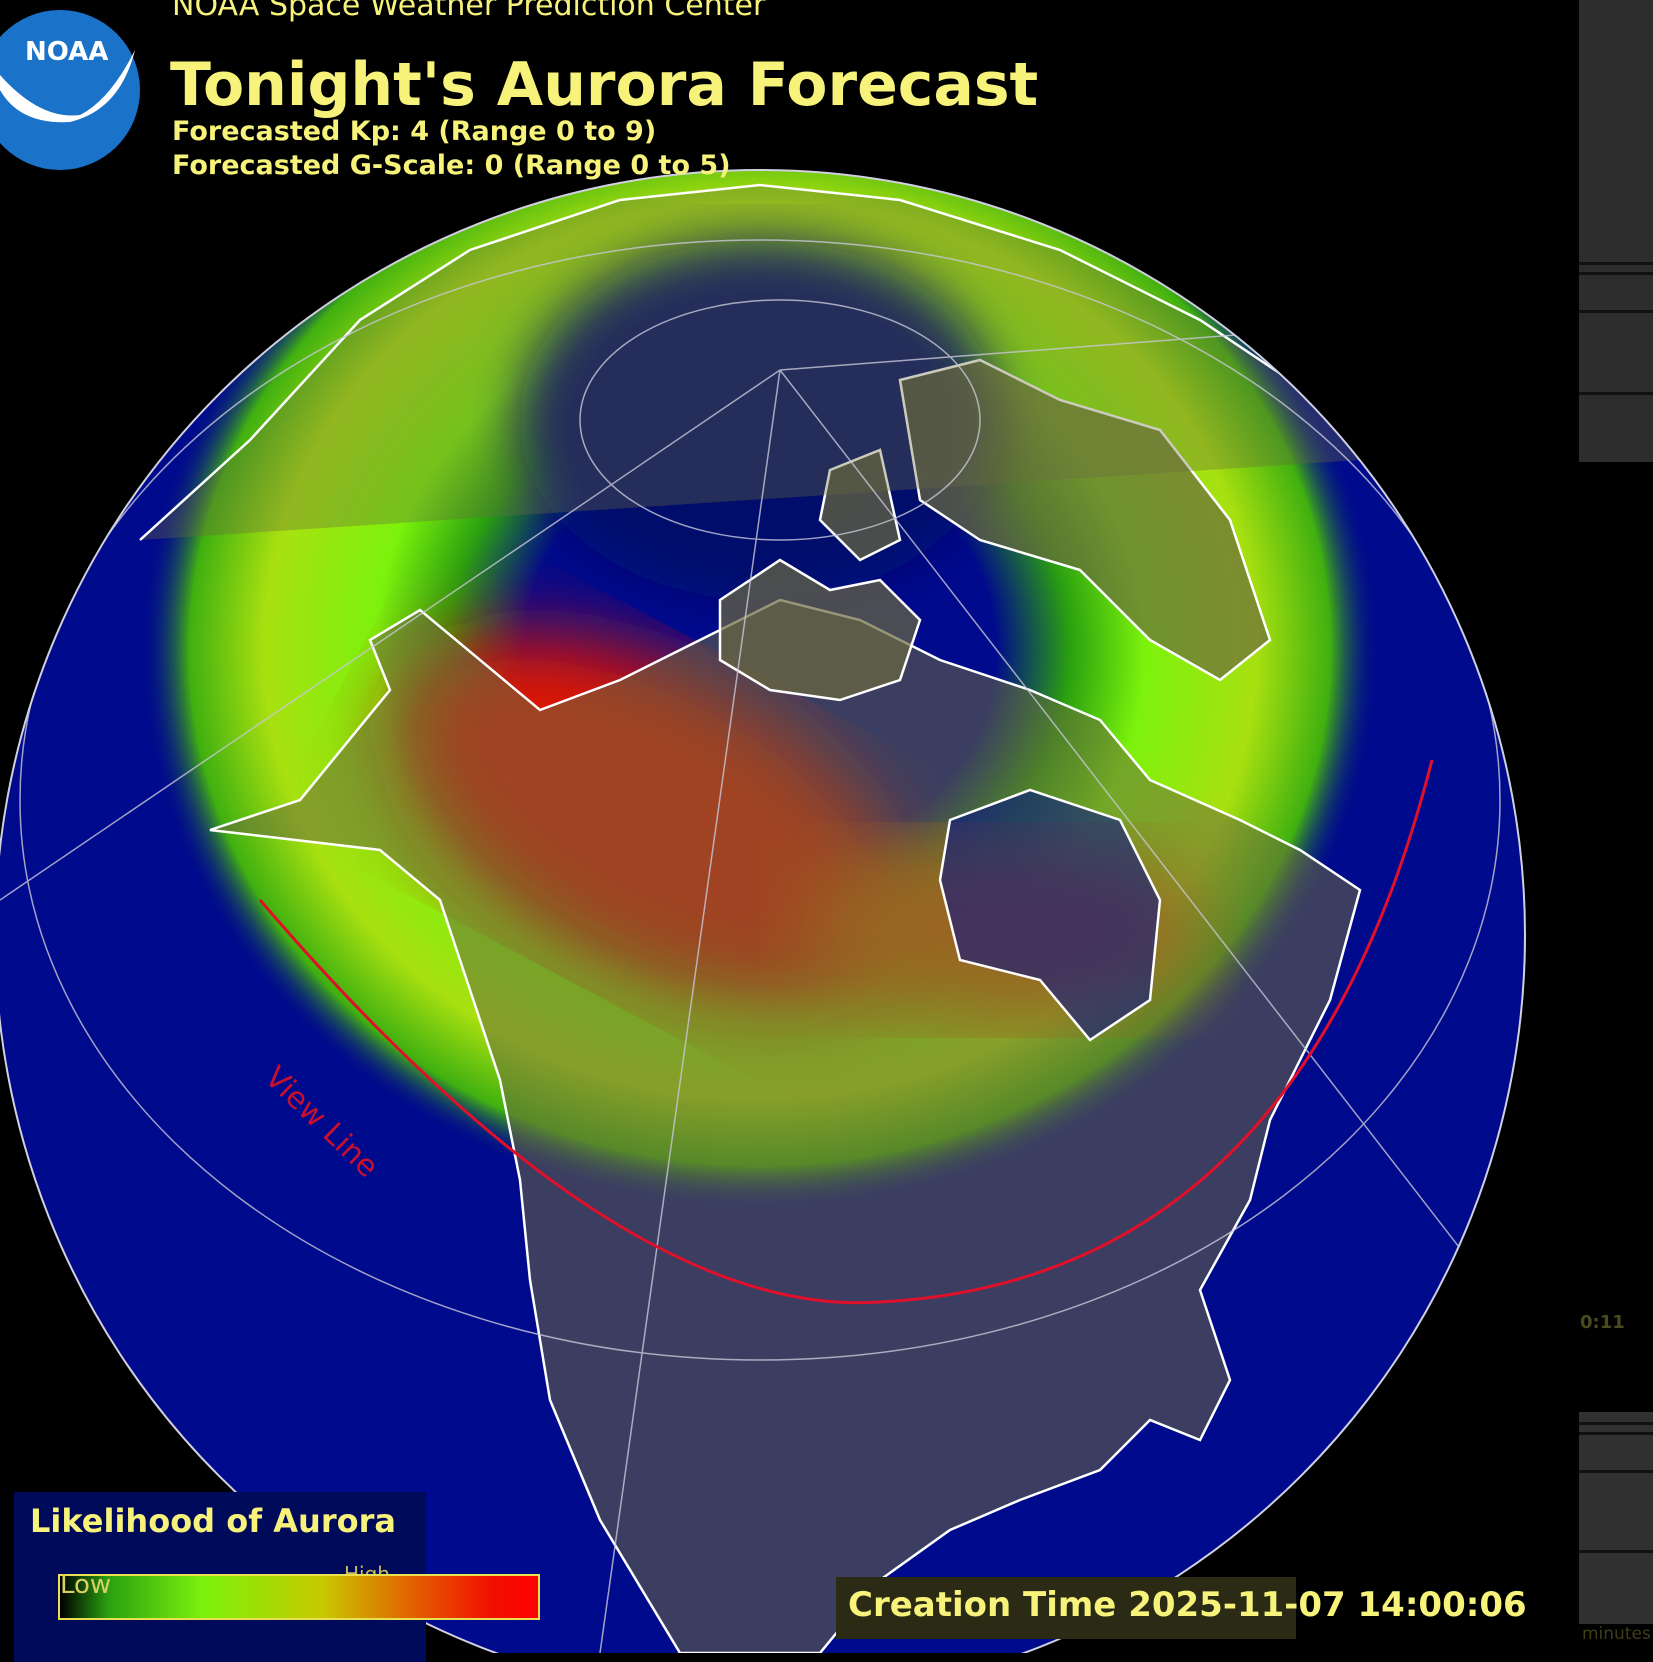 The width and height of the screenshot is (1653, 1662). What do you see at coordinates (604, 85) in the screenshot?
I see `page-title: Tonight's Aurora Forecast` at bounding box center [604, 85].